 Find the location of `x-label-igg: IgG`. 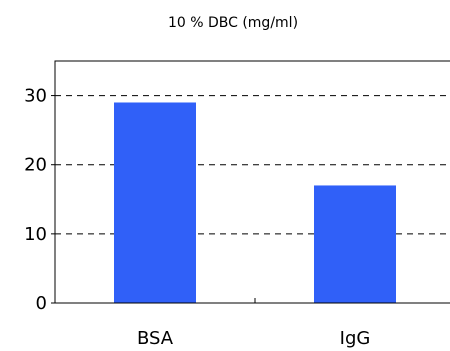

x-label-igg: IgG is located at coordinates (355, 338).